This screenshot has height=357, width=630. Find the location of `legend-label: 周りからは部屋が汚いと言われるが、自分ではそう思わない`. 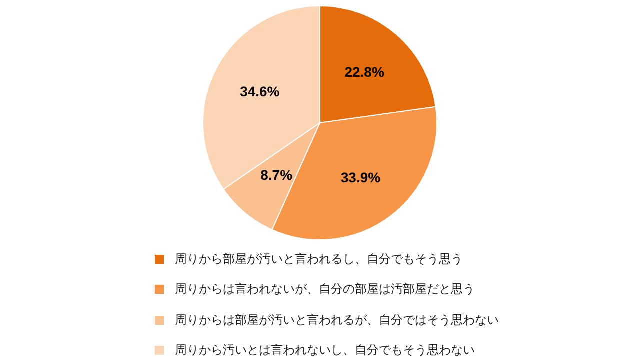

legend-label: 周りからは部屋が汚いと言われるが、自分ではそう思わない is located at coordinates (337, 320).